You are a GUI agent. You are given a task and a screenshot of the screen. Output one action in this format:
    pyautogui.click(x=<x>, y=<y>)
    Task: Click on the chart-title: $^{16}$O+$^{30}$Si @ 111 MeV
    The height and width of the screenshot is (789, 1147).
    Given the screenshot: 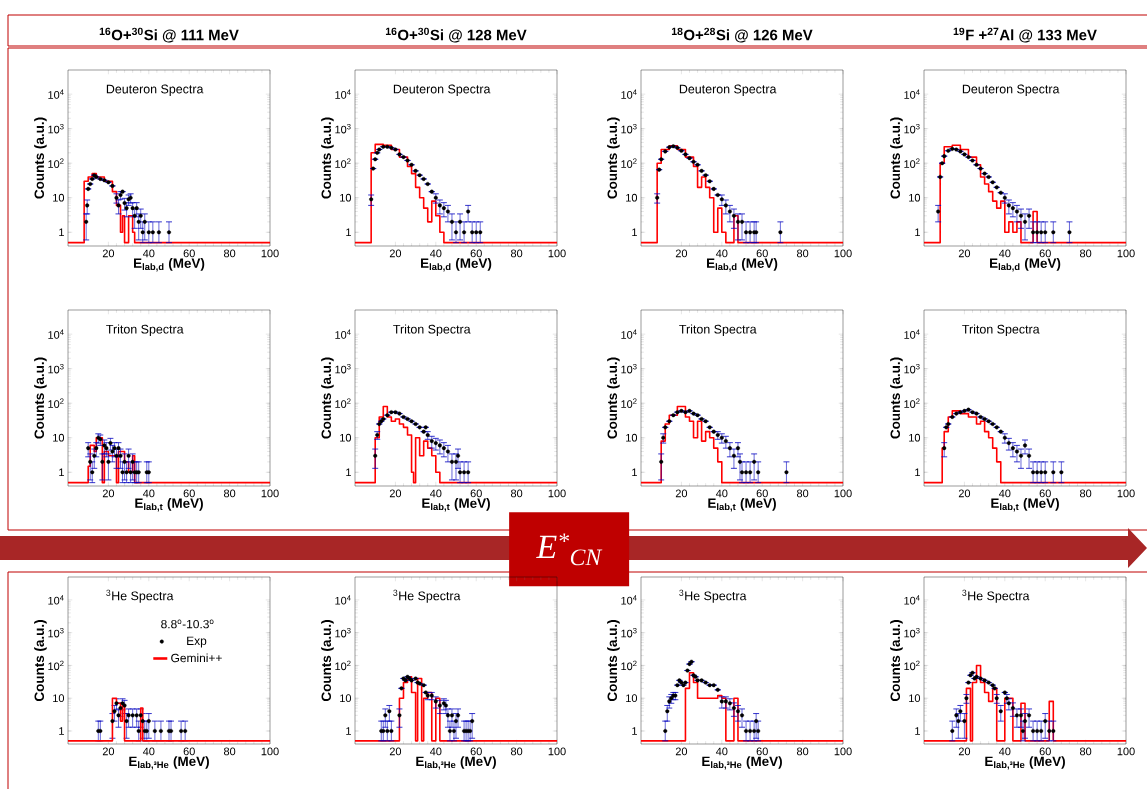 What is the action you would take?
    pyautogui.click(x=169, y=35)
    